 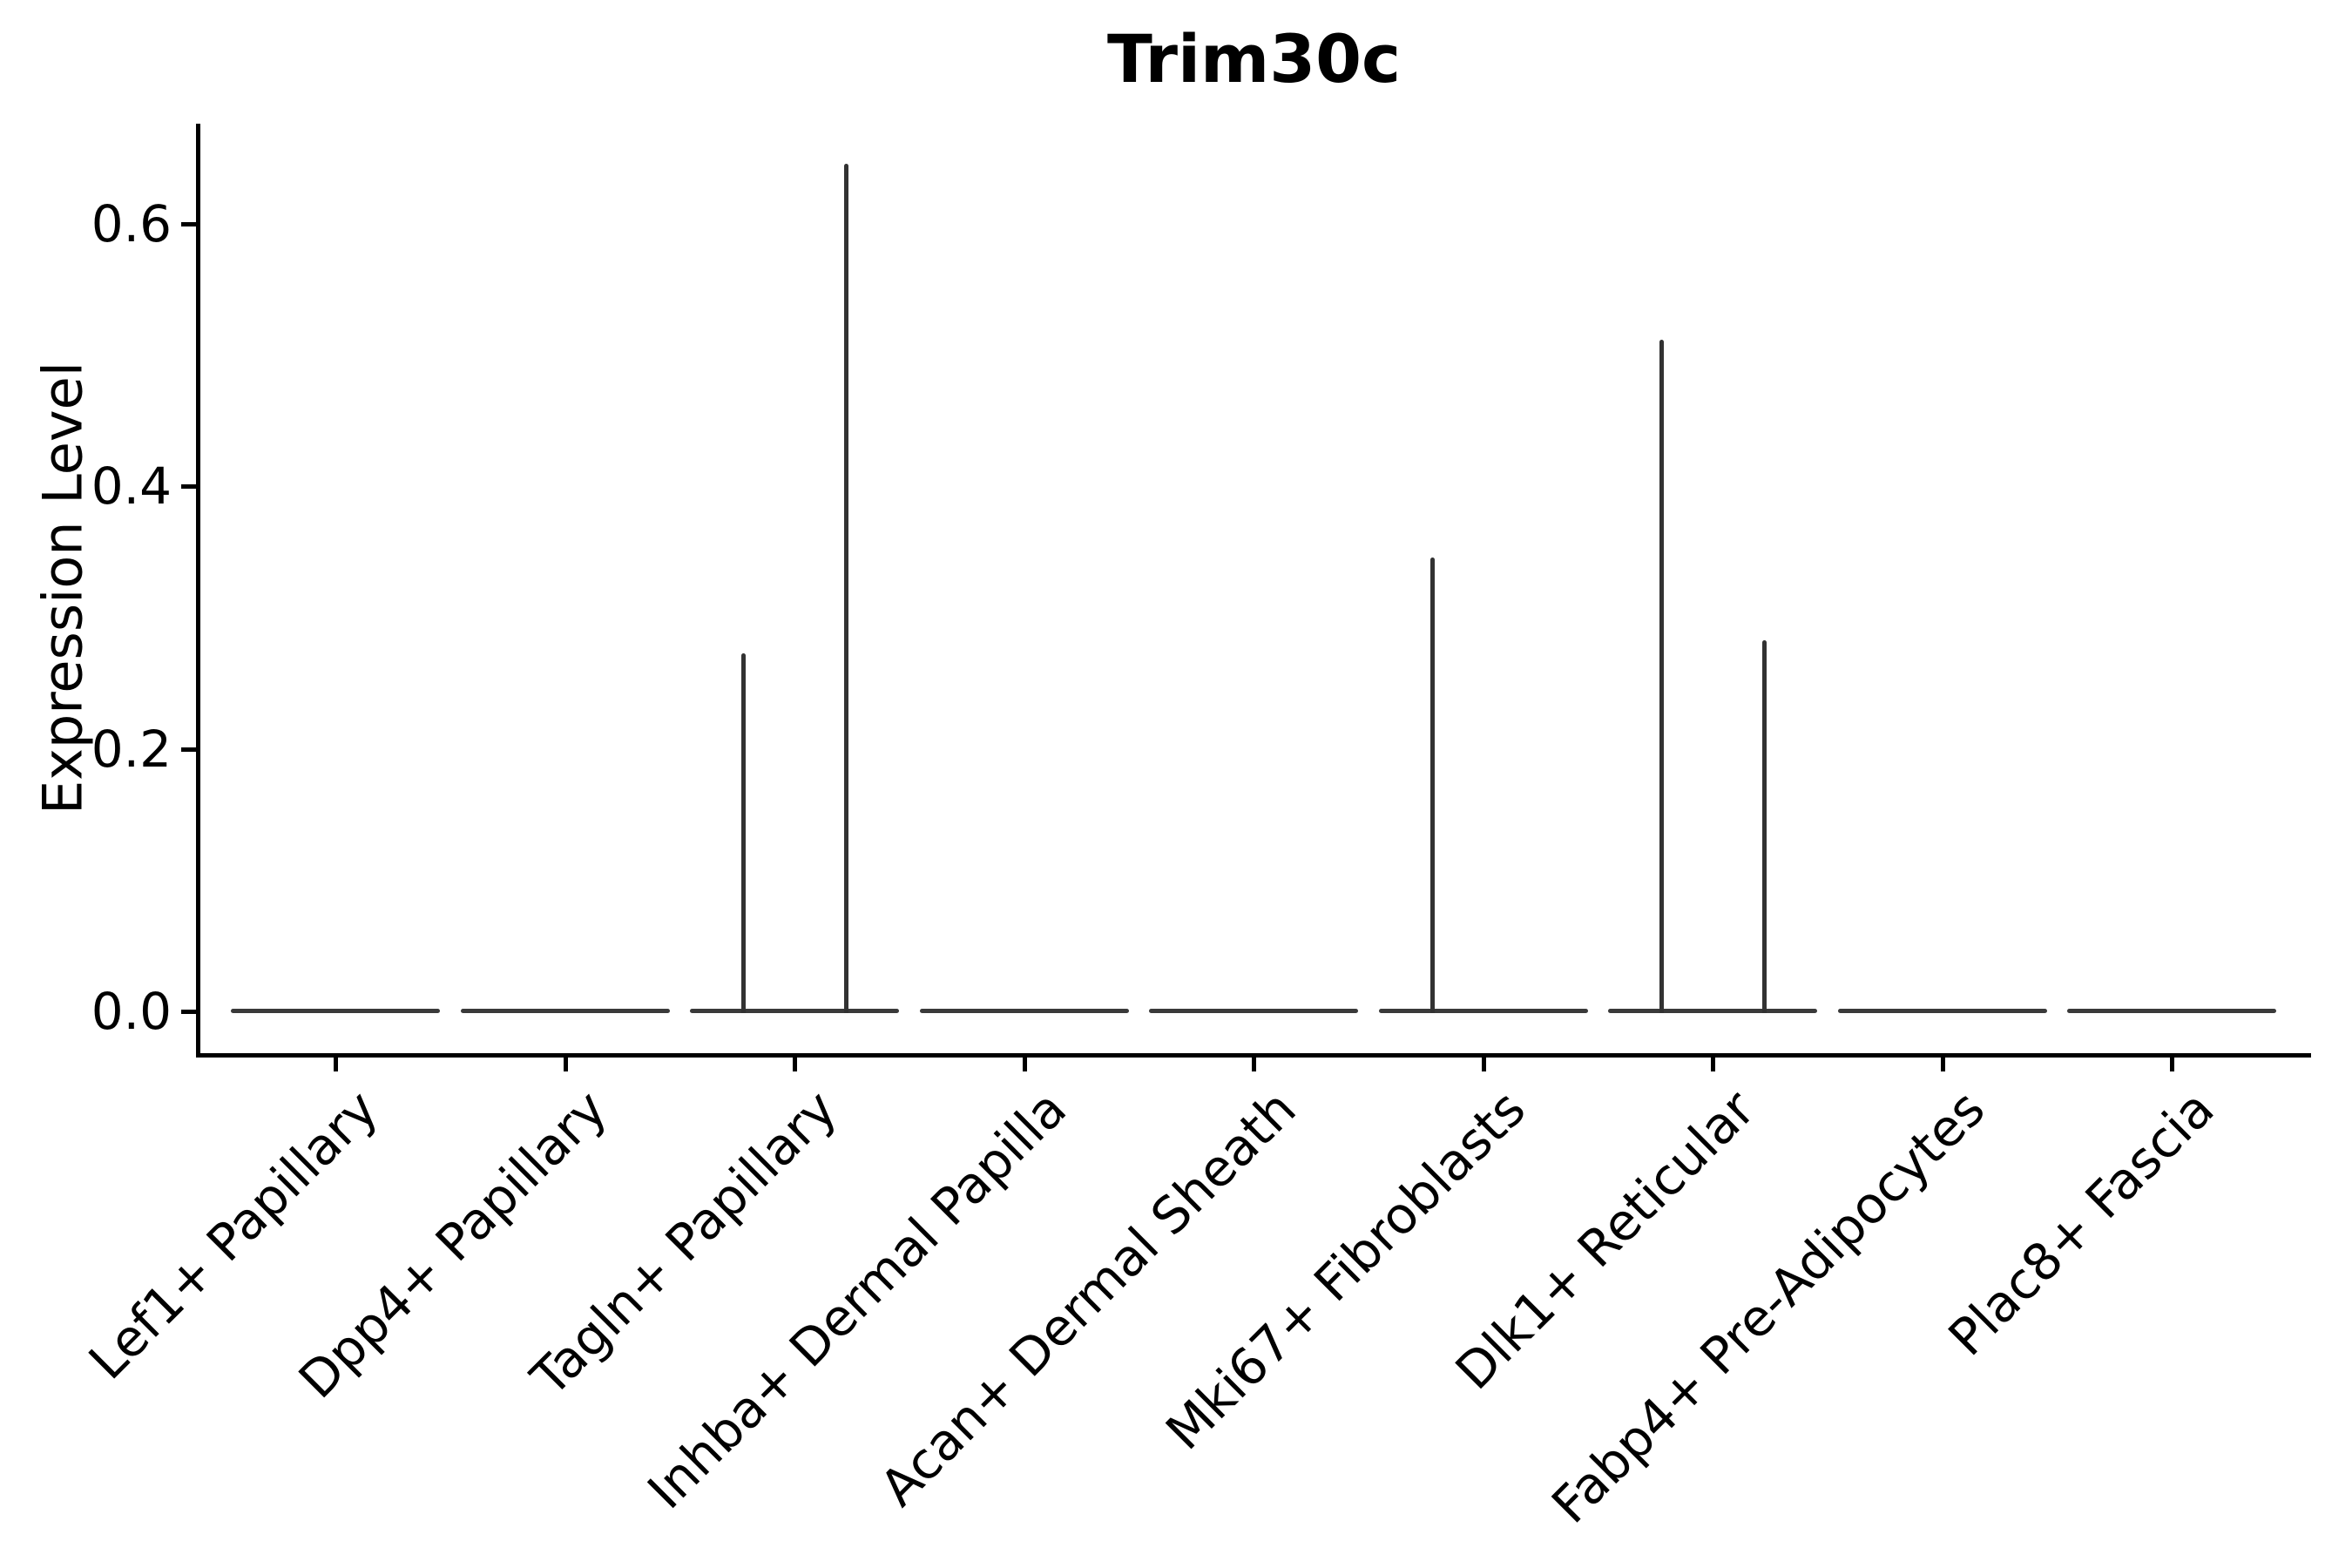 What do you see at coordinates (131, 1012) in the screenshot?
I see `y-tick-label: 0.0` at bounding box center [131, 1012].